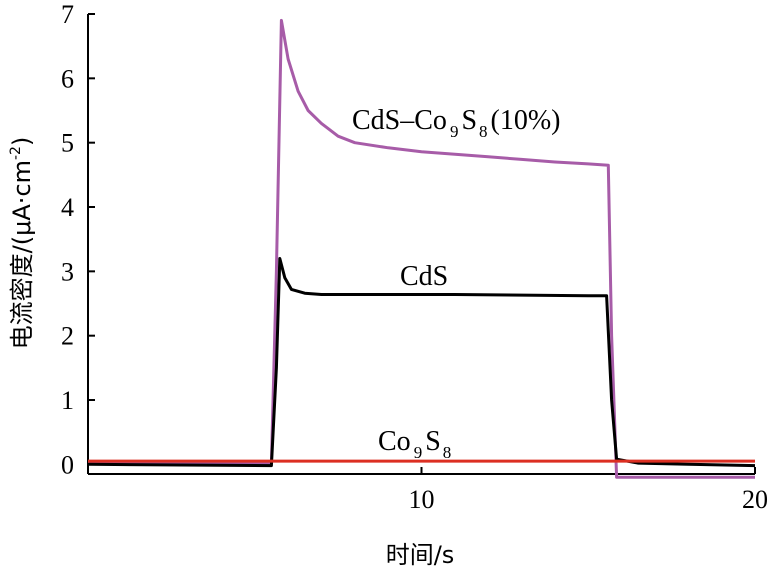 This screenshot has width=768, height=572. What do you see at coordinates (67, 14) in the screenshot?
I see `y-tick-label: 7` at bounding box center [67, 14].